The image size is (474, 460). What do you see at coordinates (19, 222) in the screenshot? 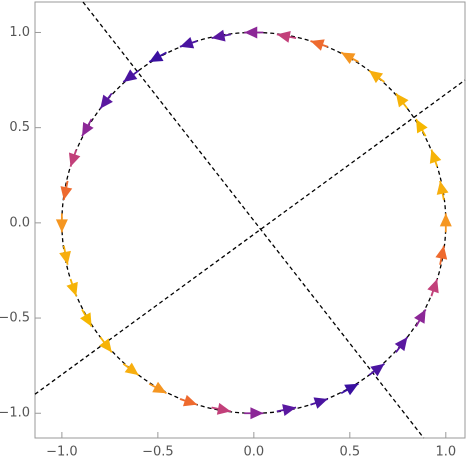
I see `y-tick-label: 0.0` at bounding box center [19, 222].